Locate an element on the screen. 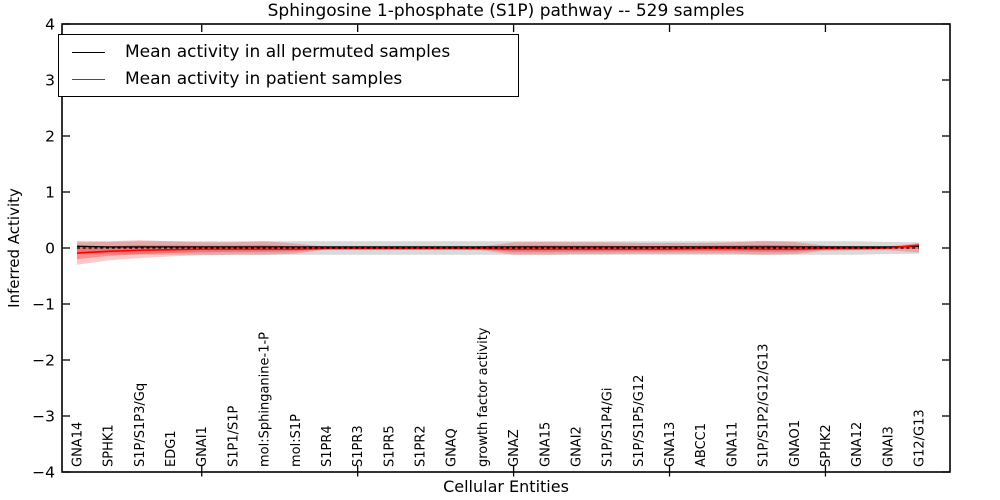 This screenshot has height=500, width=1000. x-category-label: mol:Sphinganine-1-P is located at coordinates (265, 399).